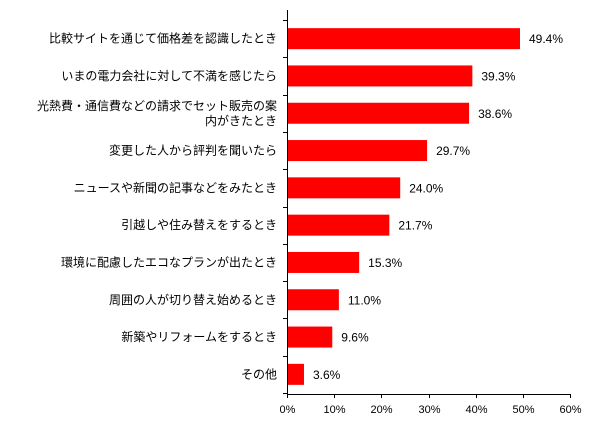 This screenshot has width=598, height=448. I want to click on category-label: 光熱費・通信費などの請求でセット販売の案内がきたとき, so click(157, 113).